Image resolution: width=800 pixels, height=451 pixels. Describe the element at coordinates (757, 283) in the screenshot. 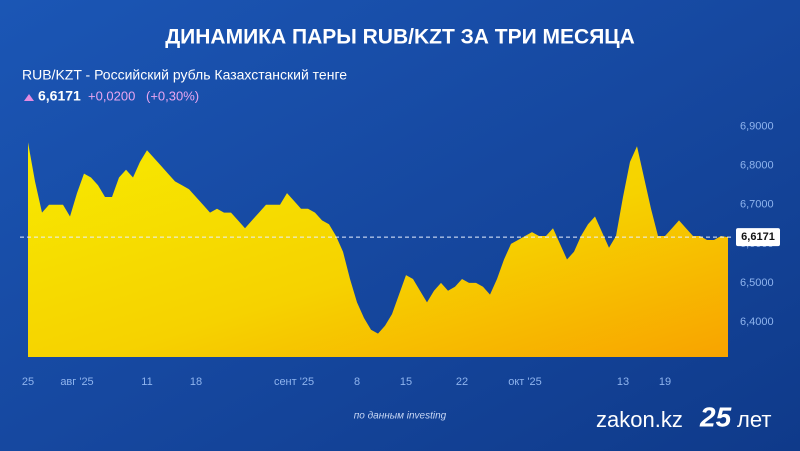

I see `y-tick-label: 6,5000` at that location.